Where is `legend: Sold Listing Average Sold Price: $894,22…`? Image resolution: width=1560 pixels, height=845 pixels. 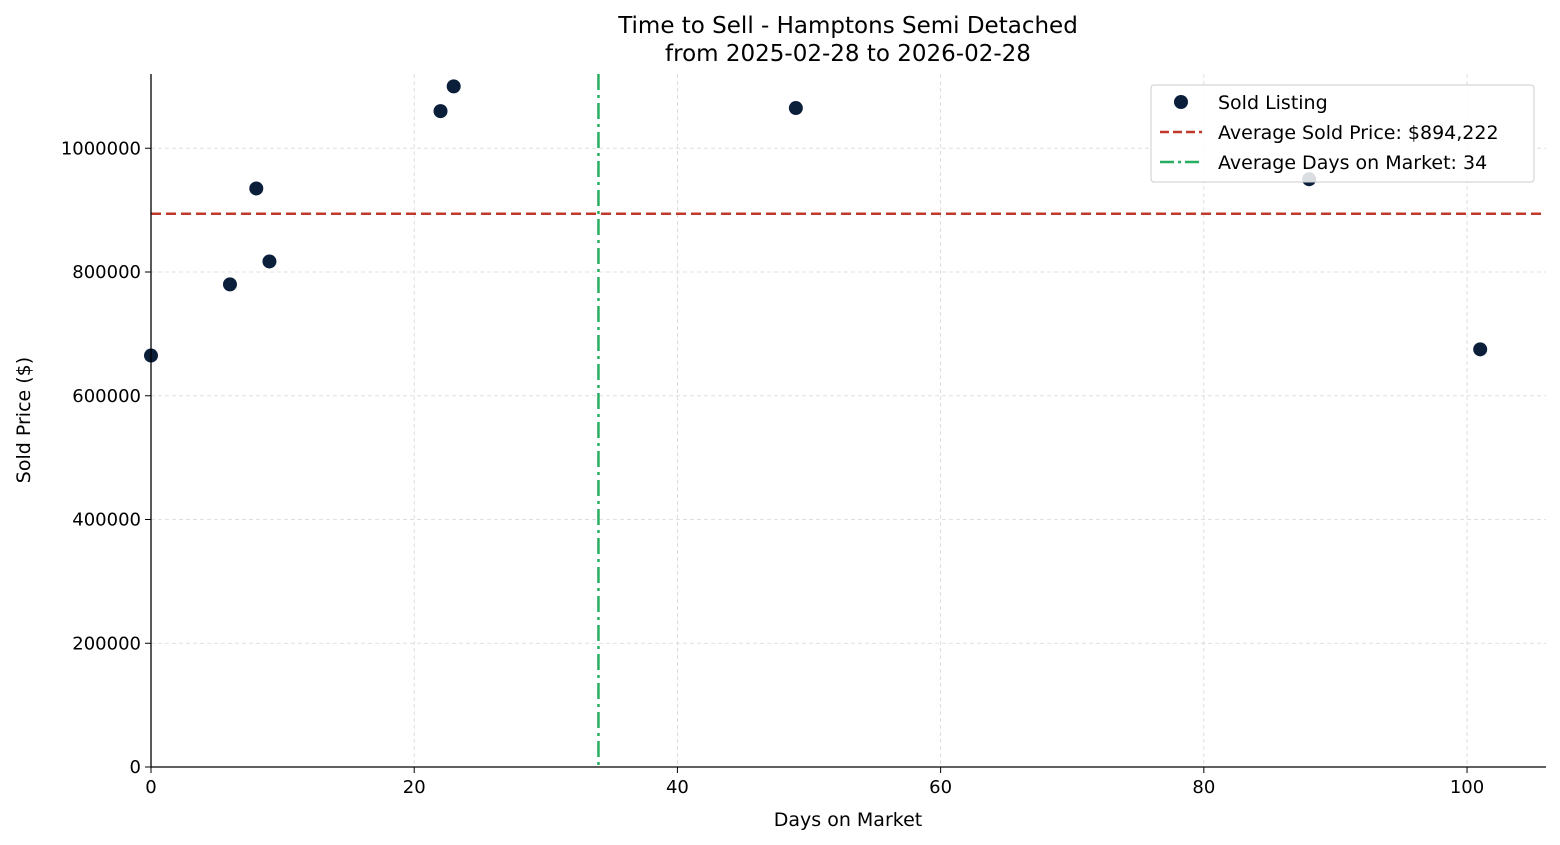
legend: Sold Listing Average Sold Price: $894,22… is located at coordinates (1342, 133).